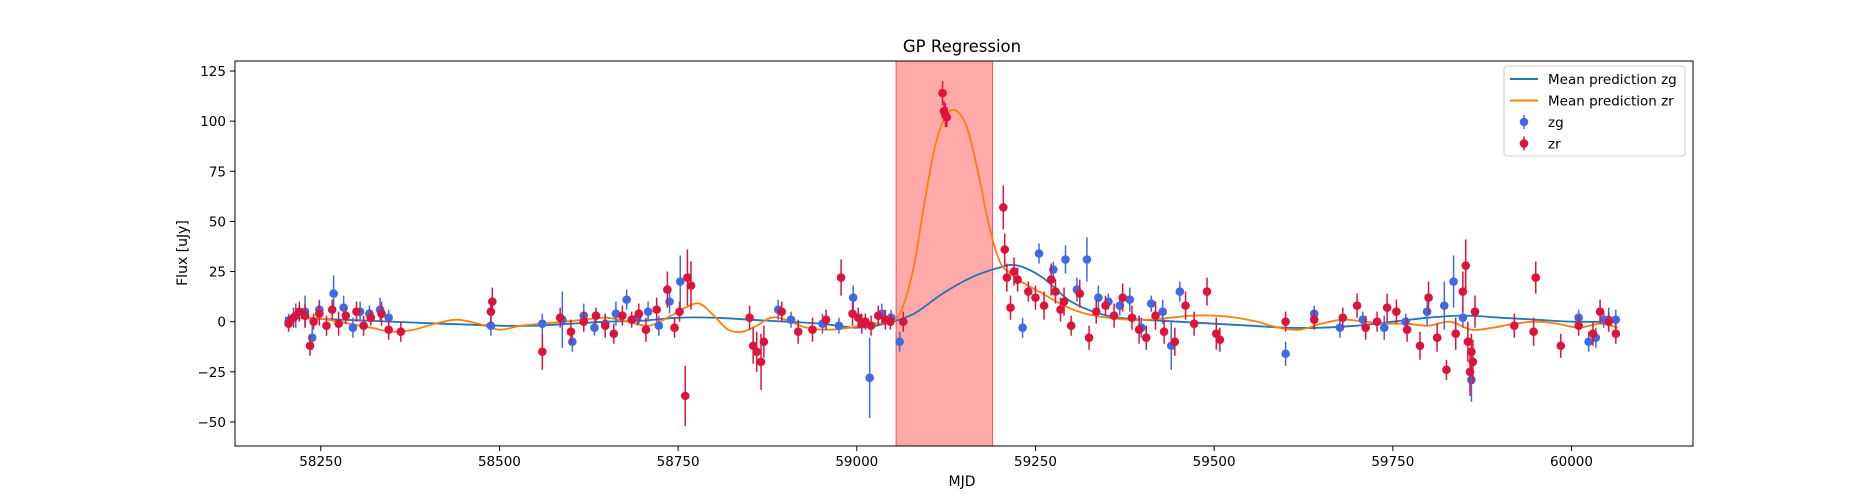 Image resolution: width=1875 pixels, height=500 pixels. What do you see at coordinates (1214, 462) in the screenshot?
I see `x-tick-label: 59500` at bounding box center [1214, 462].